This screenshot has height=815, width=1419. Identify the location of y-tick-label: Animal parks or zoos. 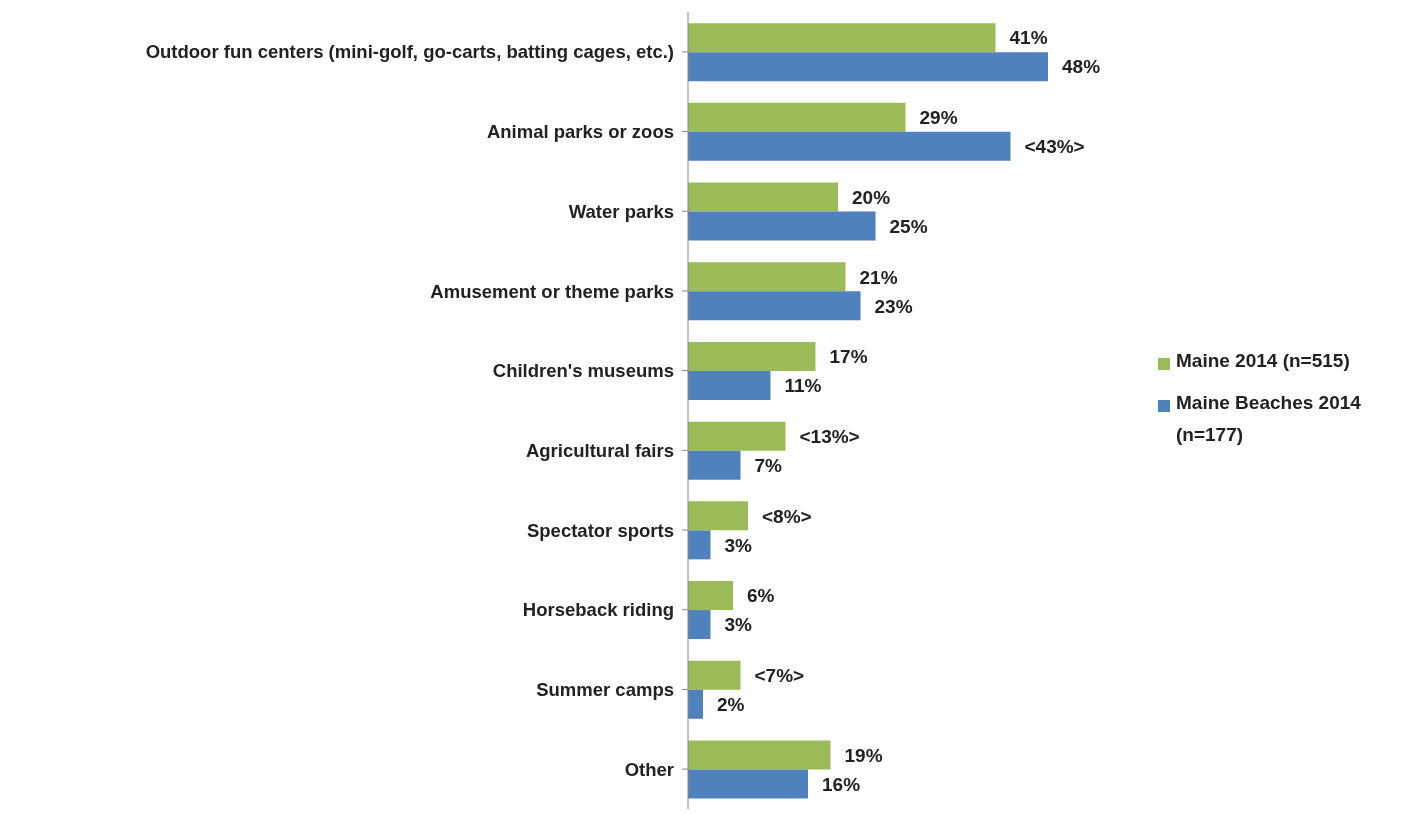
(580, 132).